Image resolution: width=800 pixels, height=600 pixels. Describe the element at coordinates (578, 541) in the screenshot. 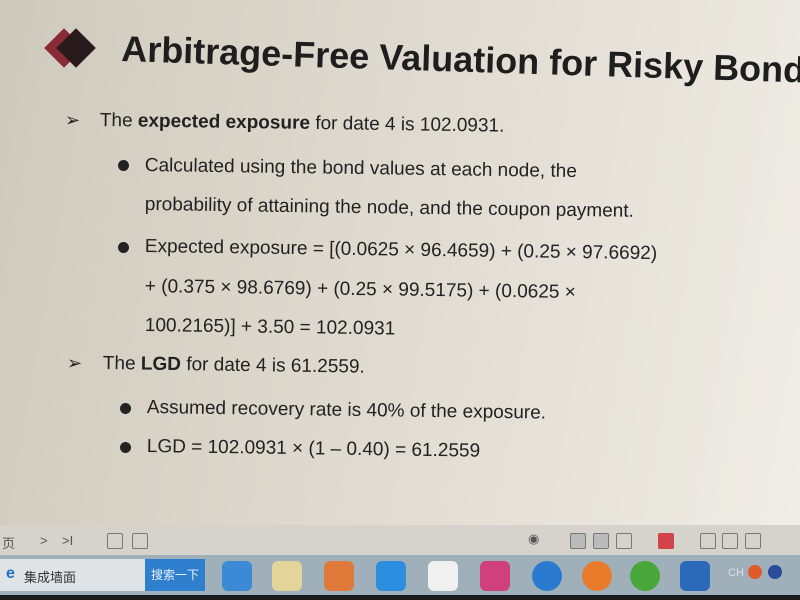

I see `normal-view-icon` at that location.